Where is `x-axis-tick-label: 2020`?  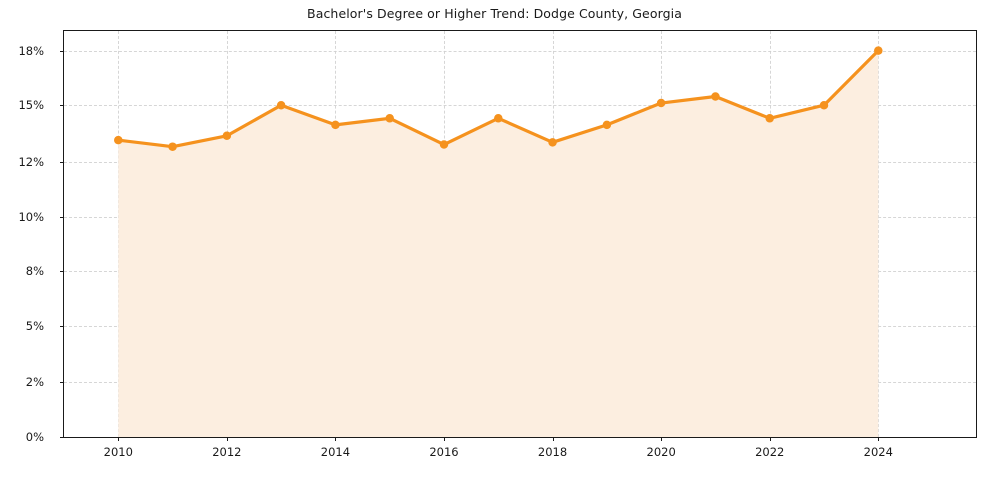
x-axis-tick-label: 2020 is located at coordinates (661, 452).